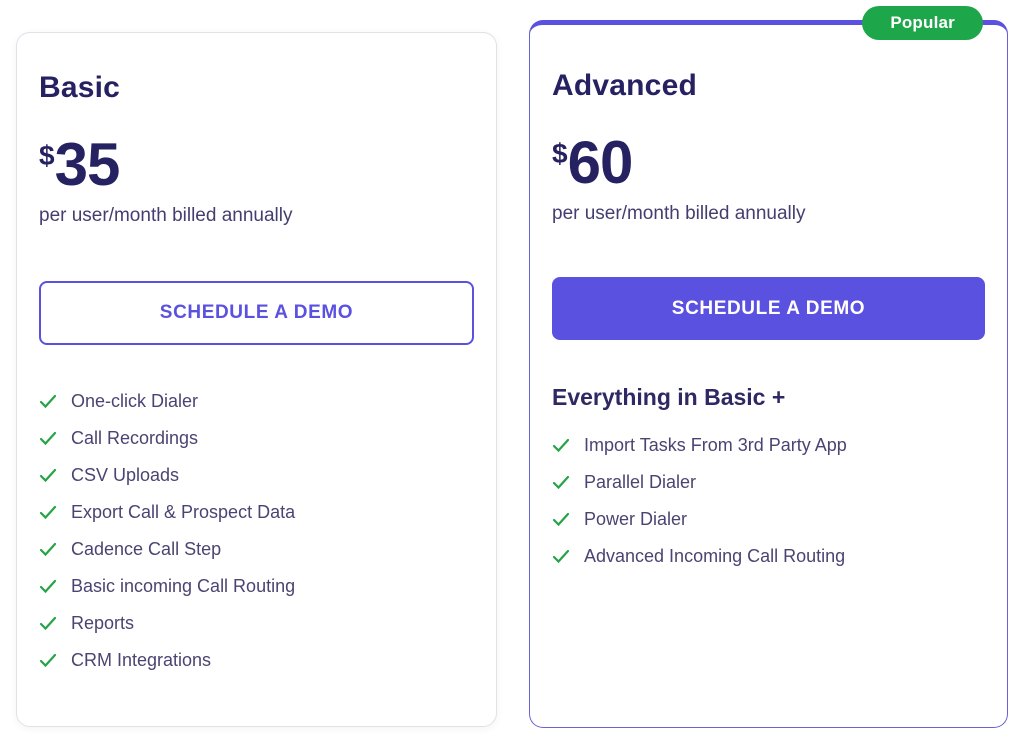 The width and height of the screenshot is (1024, 747). I want to click on price: $ 60, so click(768, 163).